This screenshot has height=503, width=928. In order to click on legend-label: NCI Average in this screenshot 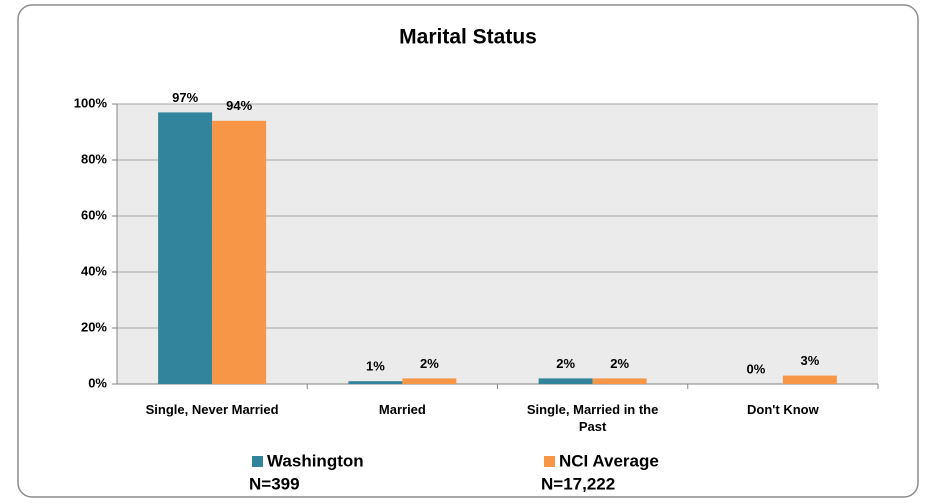, I will do `click(609, 460)`.